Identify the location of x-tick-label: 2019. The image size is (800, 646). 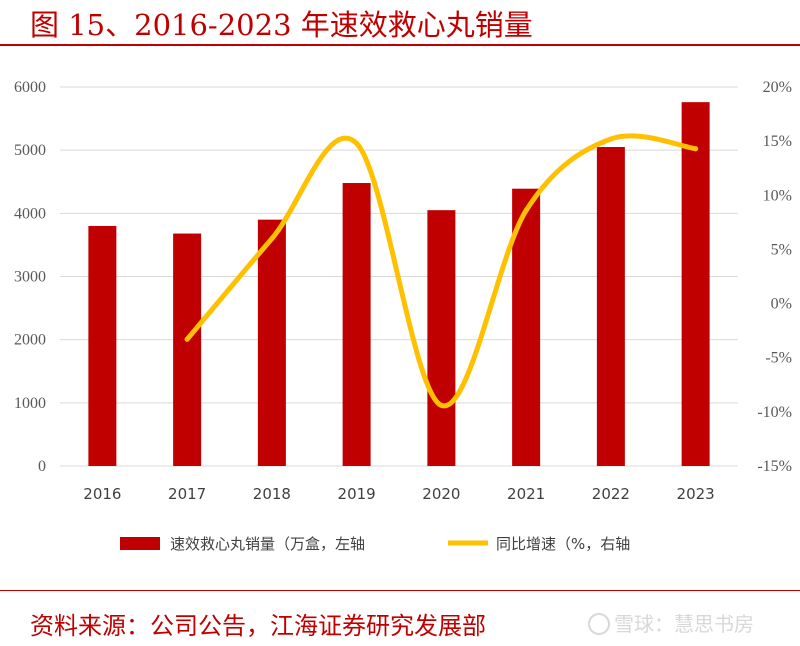
(357, 494).